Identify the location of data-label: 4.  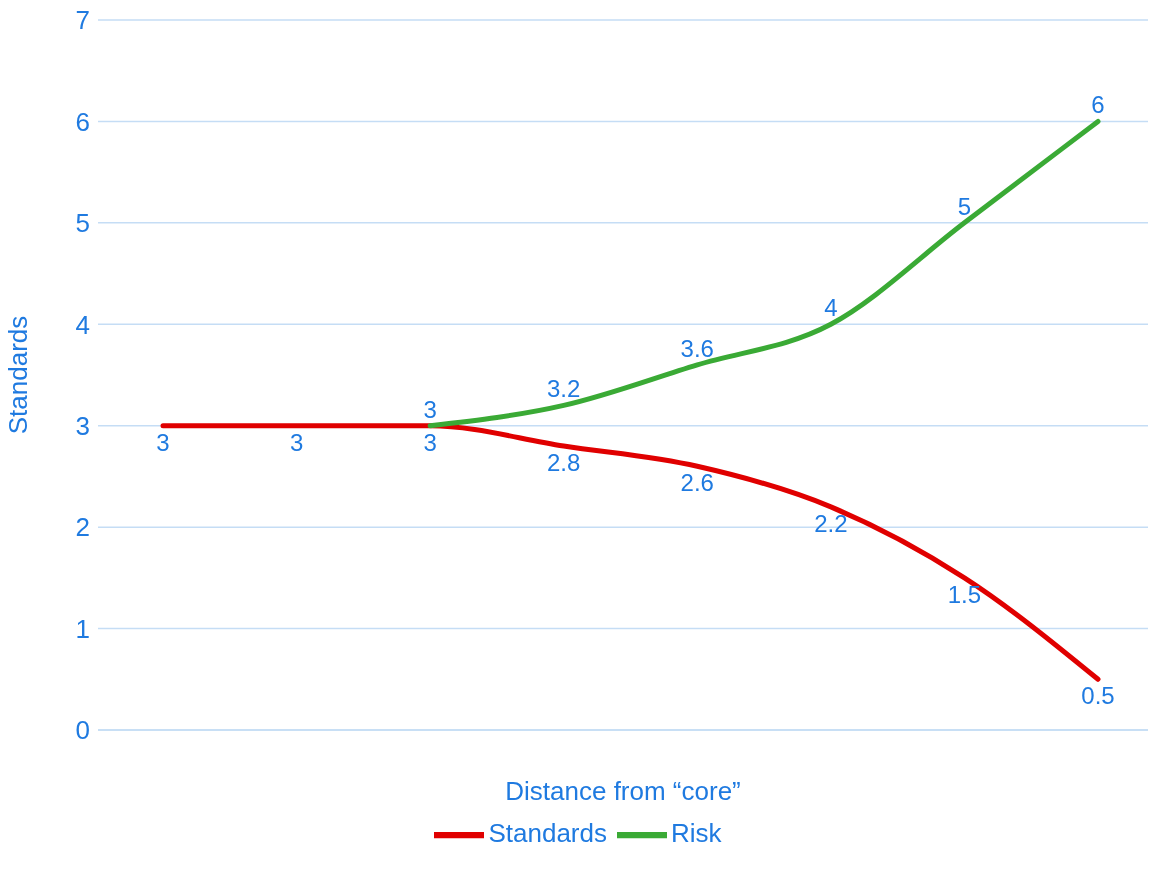
(831, 308).